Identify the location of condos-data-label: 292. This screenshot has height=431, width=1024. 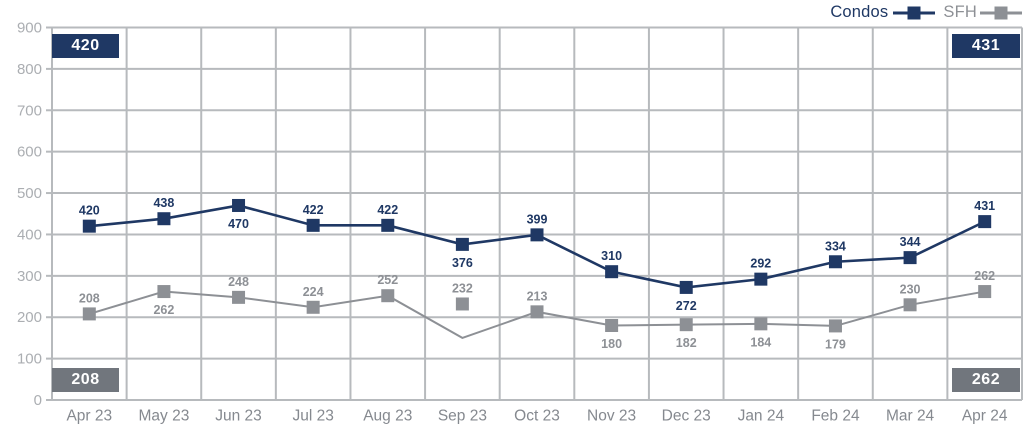
(760, 264).